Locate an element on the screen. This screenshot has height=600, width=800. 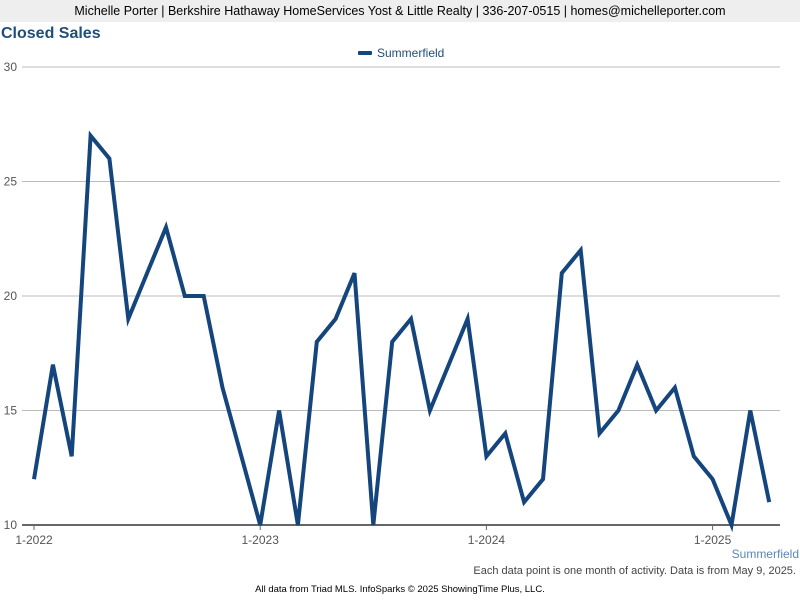
y-tick-label: 20 is located at coordinates (11, 296).